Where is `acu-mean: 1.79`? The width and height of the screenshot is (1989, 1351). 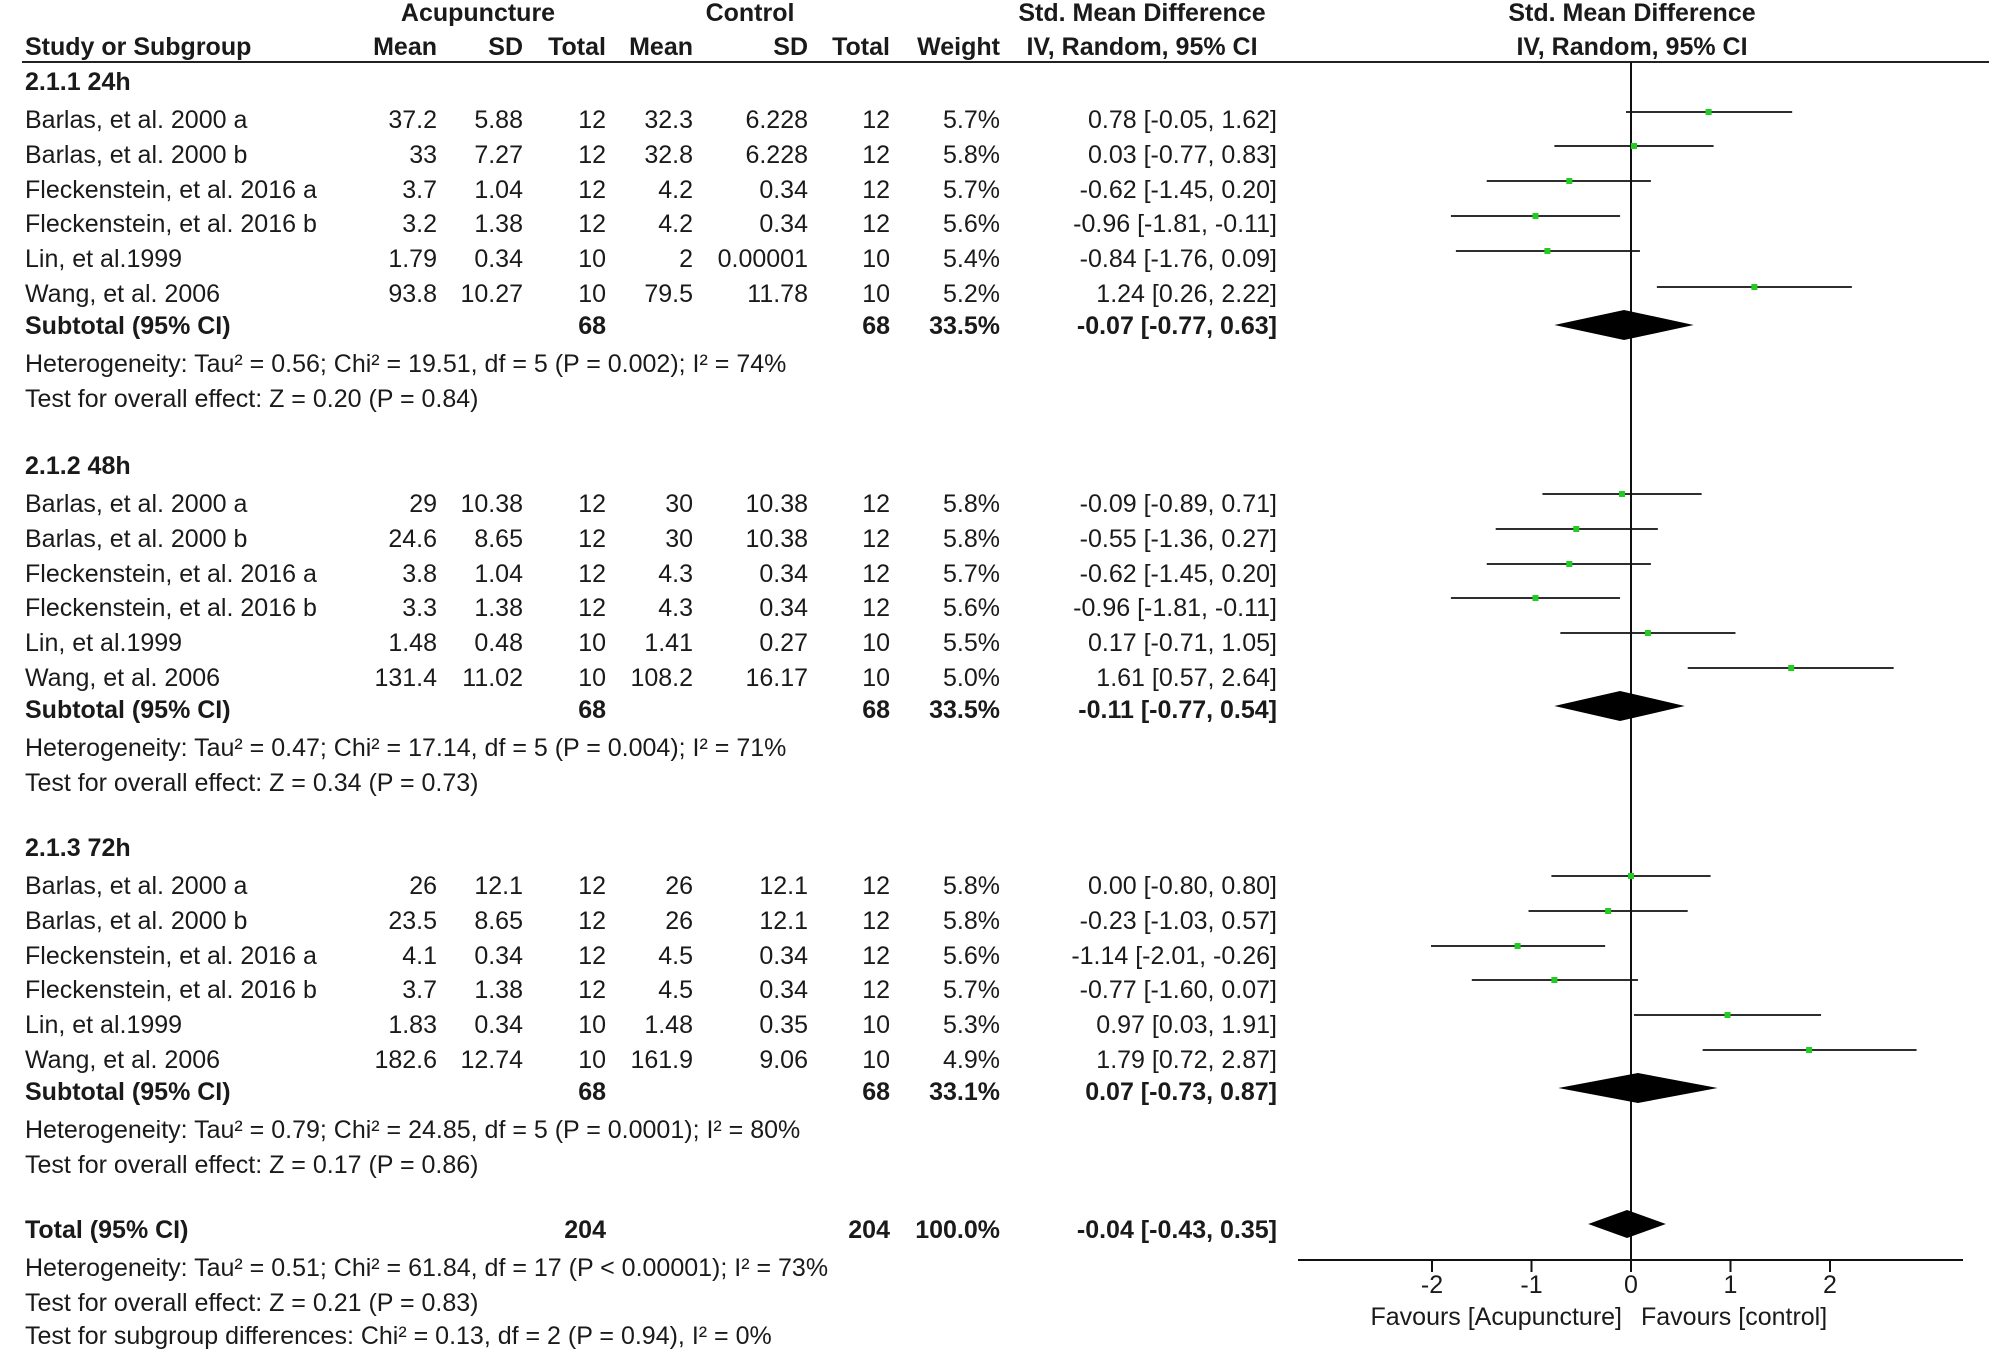
acu-mean: 1.79 is located at coordinates (412, 259).